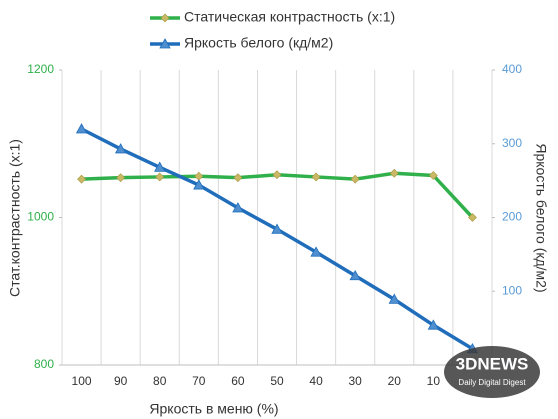  I want to click on legend-label: Яркость белого (кд/м2), so click(258, 43).